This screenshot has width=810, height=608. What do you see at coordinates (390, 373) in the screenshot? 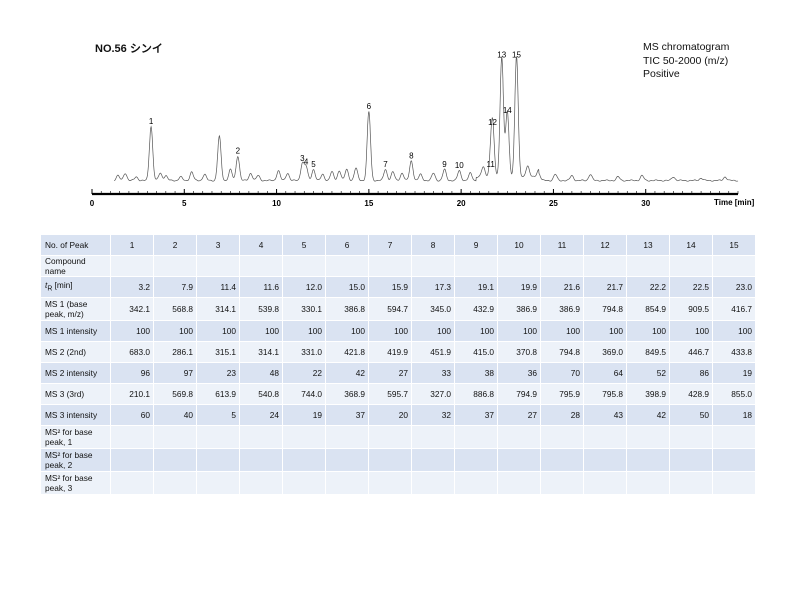
I see `table-cell: 27` at bounding box center [390, 373].